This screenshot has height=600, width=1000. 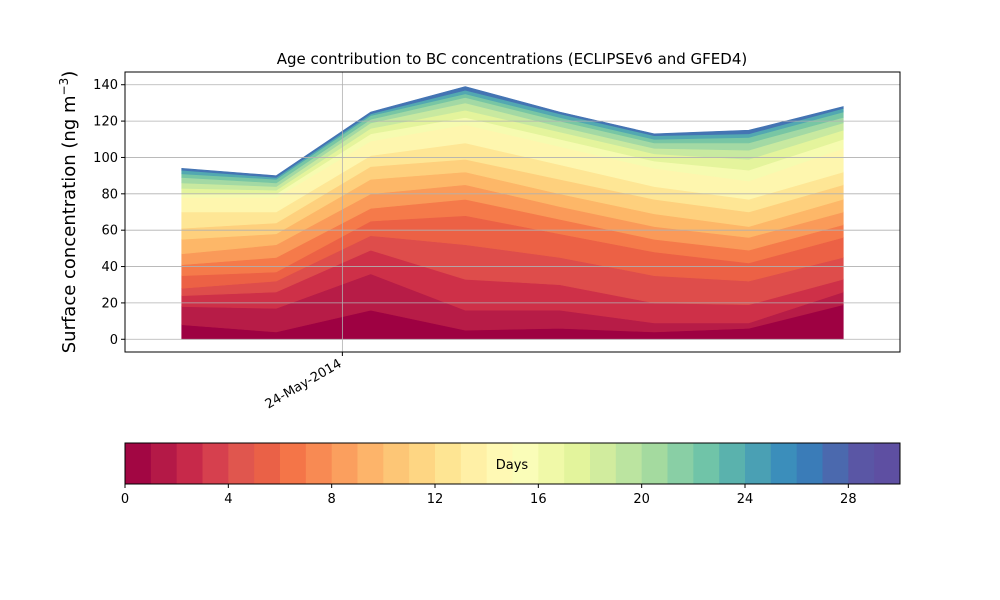 What do you see at coordinates (105, 122) in the screenshot?
I see `y-tick-label-120: 120` at bounding box center [105, 122].